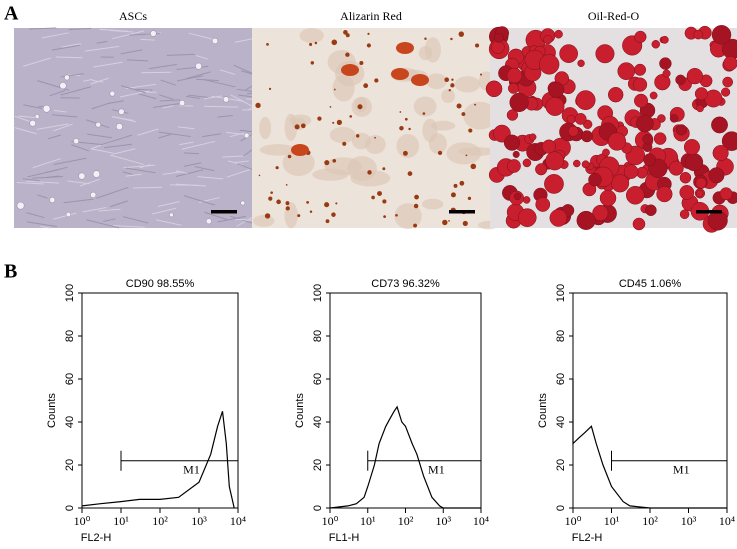 The image size is (737, 549). What do you see at coordinates (318, 465) in the screenshot?
I see `y-tick-label: 20` at bounding box center [318, 465].